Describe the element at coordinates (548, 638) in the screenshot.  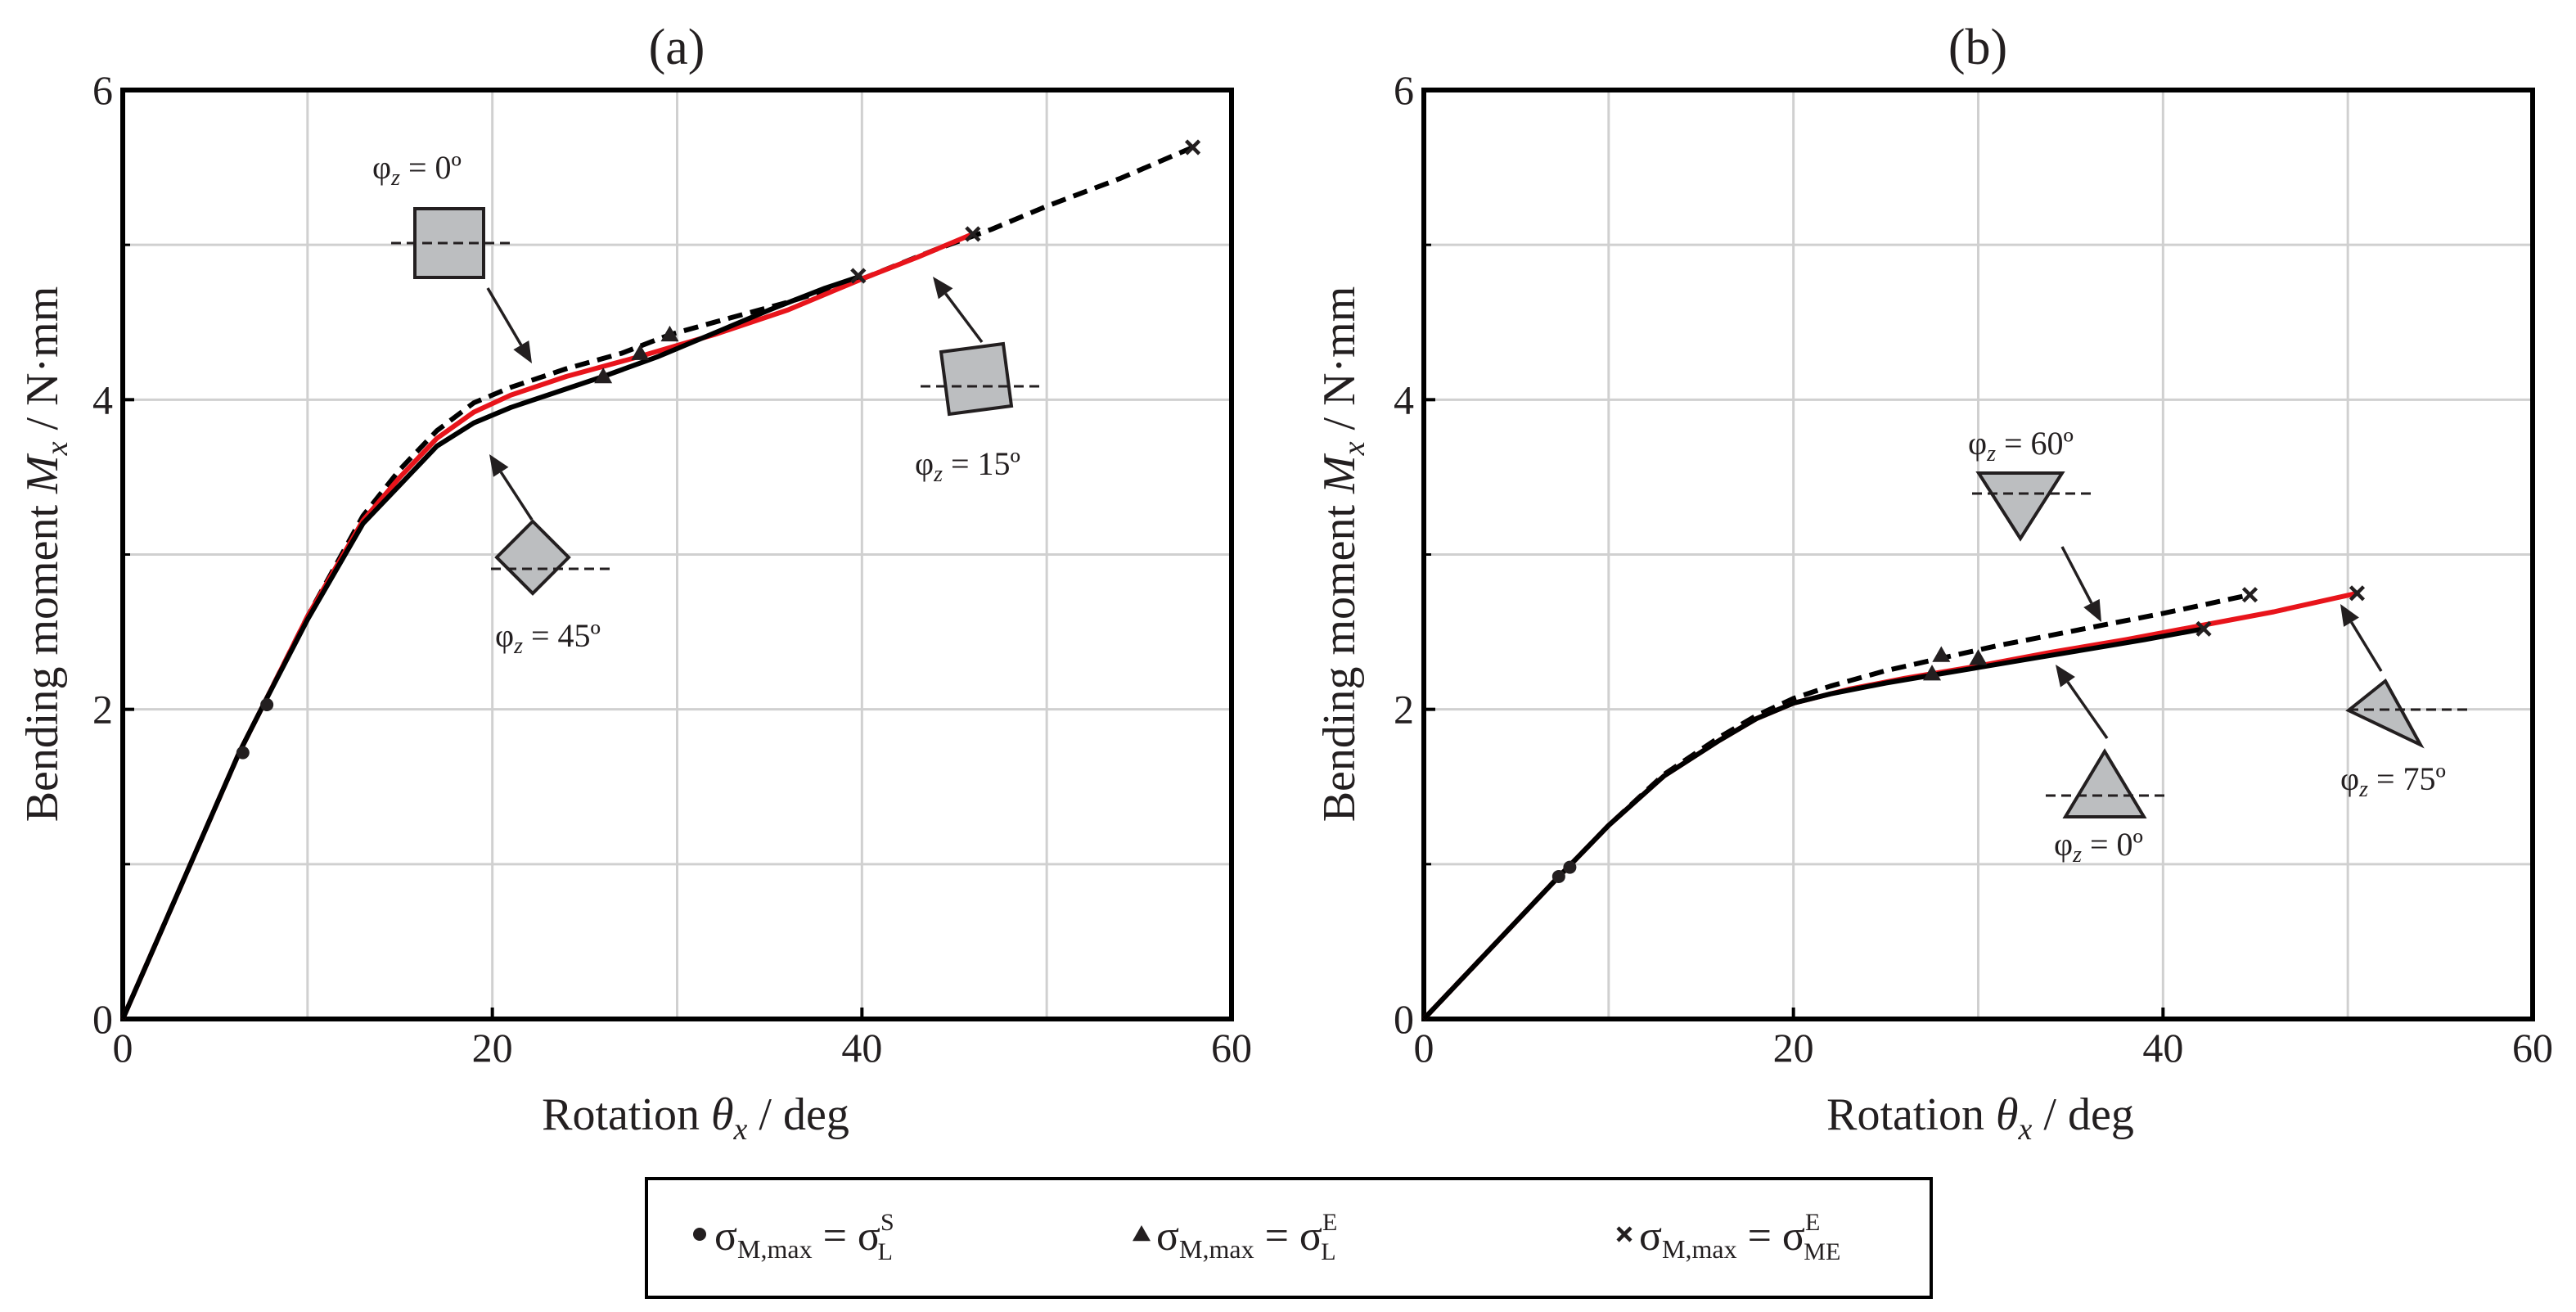
I see `annotation-label-phi45: φz = 45º` at that location.